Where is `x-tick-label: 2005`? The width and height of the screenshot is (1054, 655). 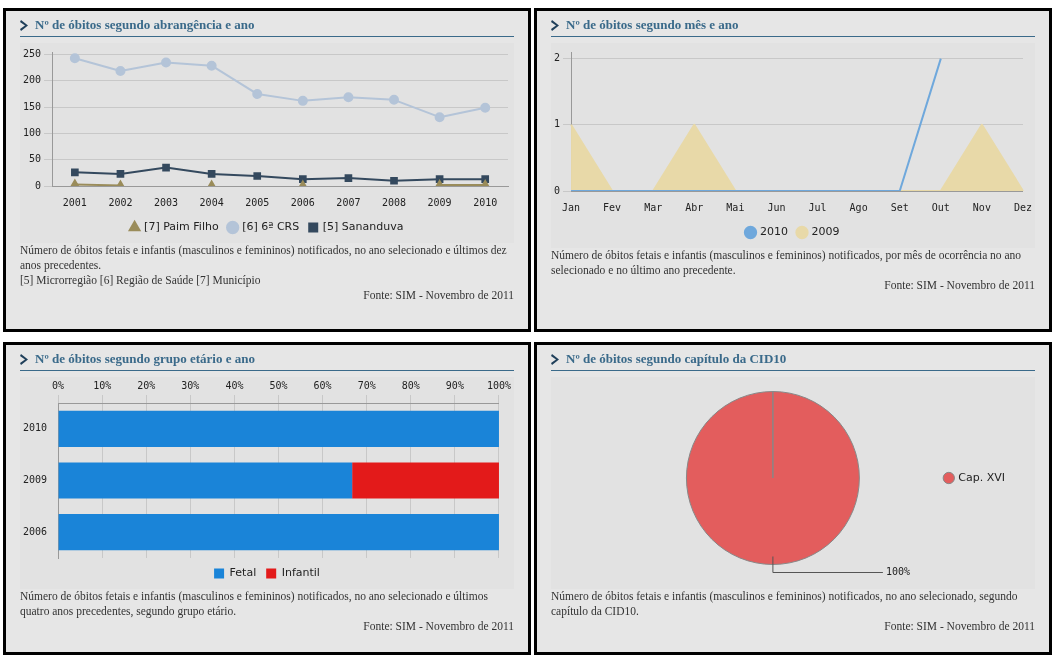 x-tick-label: 2005 is located at coordinates (257, 202).